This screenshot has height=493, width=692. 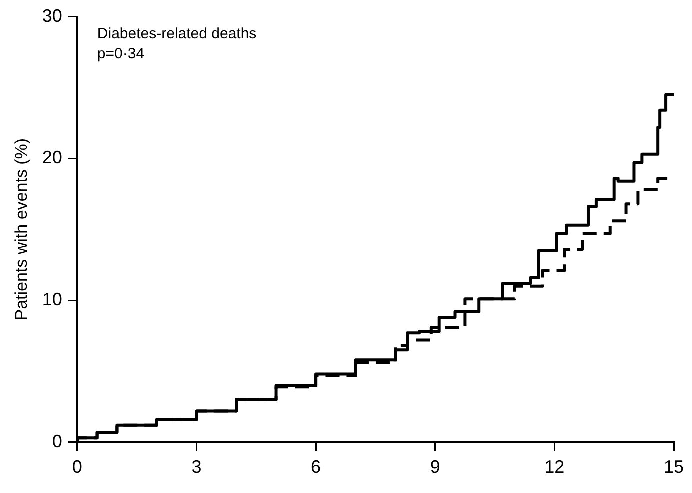 I want to click on x-tick-label: 3, so click(x=197, y=467).